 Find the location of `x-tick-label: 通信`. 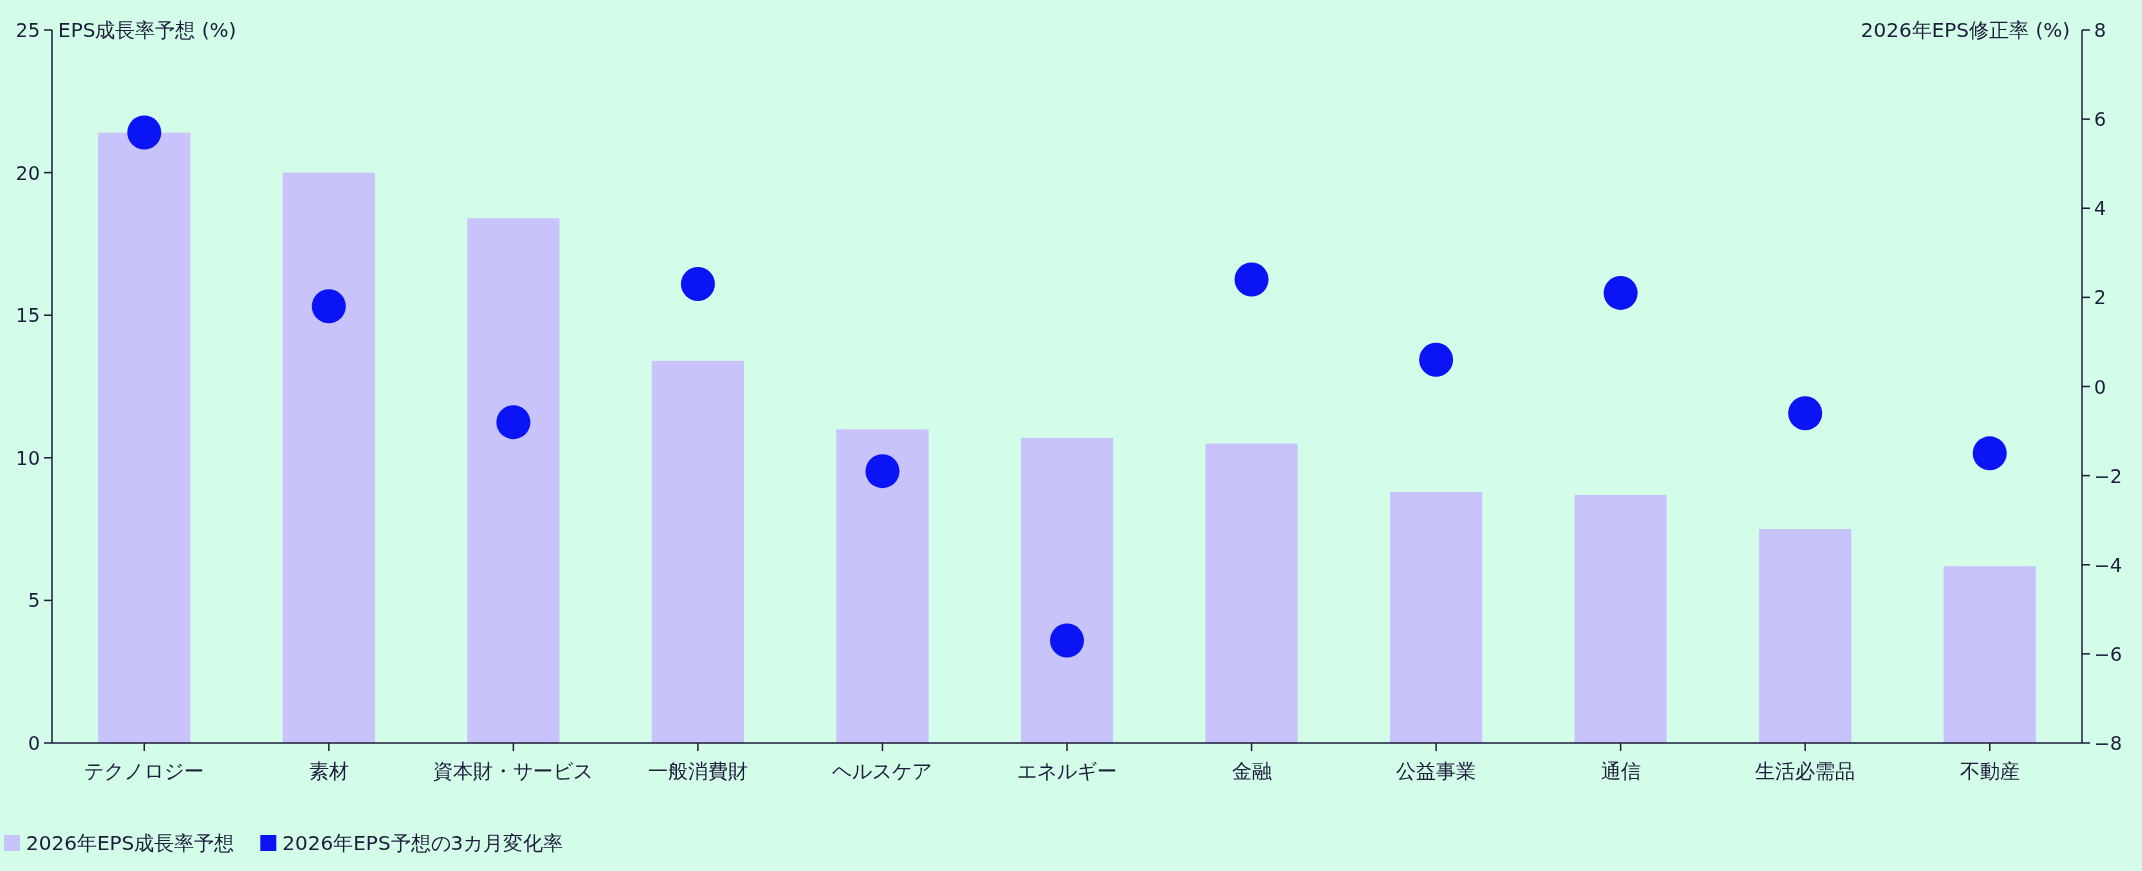

x-tick-label: 通信 is located at coordinates (1620, 771).